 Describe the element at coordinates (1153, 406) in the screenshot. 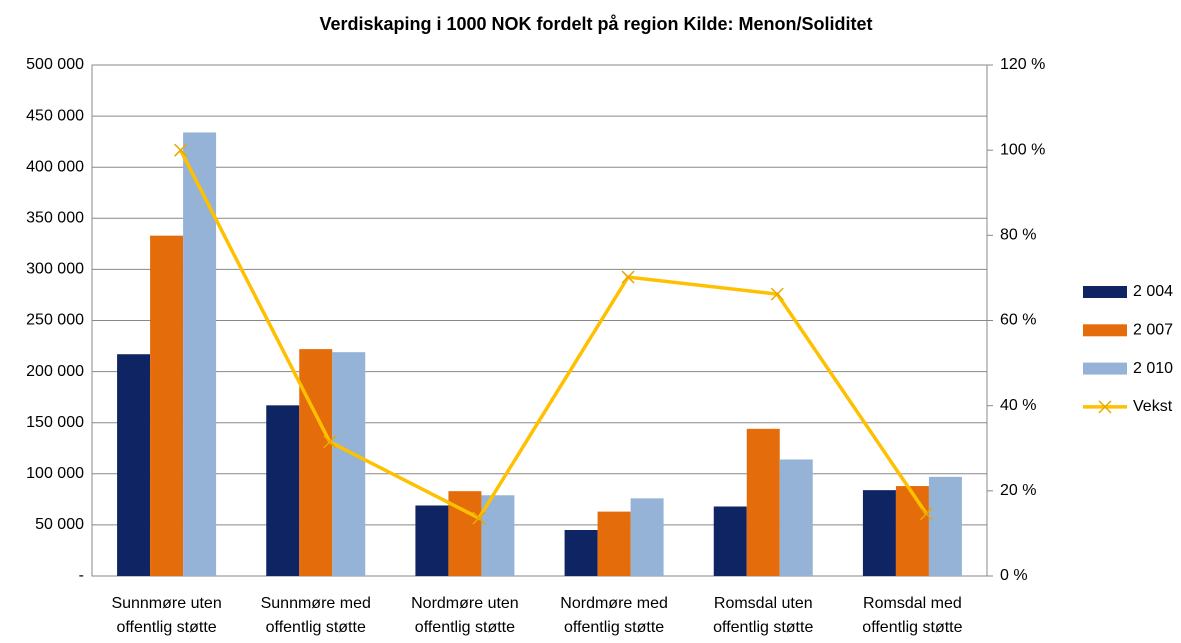

I see `legend-label: Vekst` at that location.